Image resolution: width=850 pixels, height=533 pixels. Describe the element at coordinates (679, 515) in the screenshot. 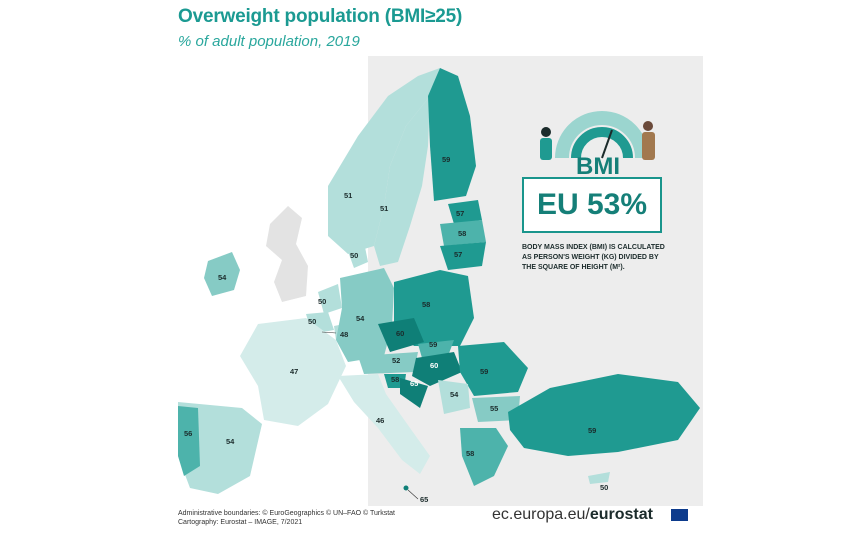

I see `eu-flag-icon` at that location.